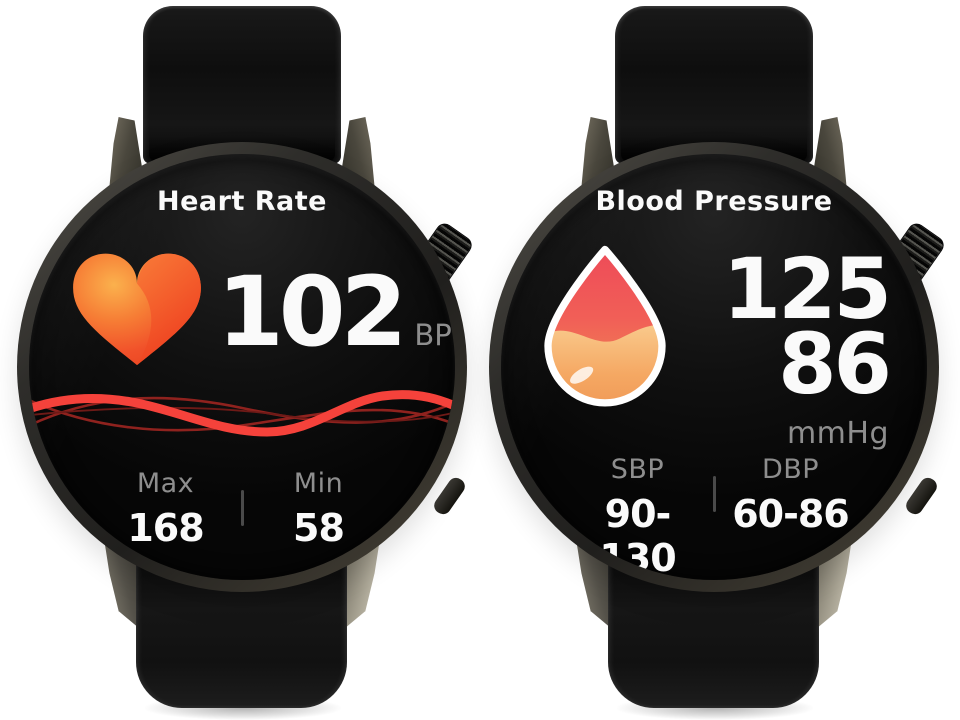 This screenshot has height=720, width=960. Describe the element at coordinates (714, 201) in the screenshot. I see `screen-title: Blood Pressure` at that location.